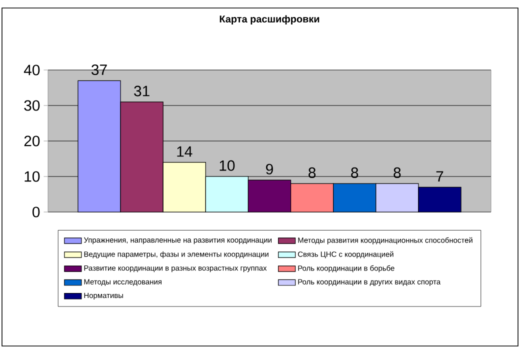 This screenshot has height=348, width=526. What do you see at coordinates (227, 165) in the screenshot?
I see `data-label: 10` at bounding box center [227, 165].